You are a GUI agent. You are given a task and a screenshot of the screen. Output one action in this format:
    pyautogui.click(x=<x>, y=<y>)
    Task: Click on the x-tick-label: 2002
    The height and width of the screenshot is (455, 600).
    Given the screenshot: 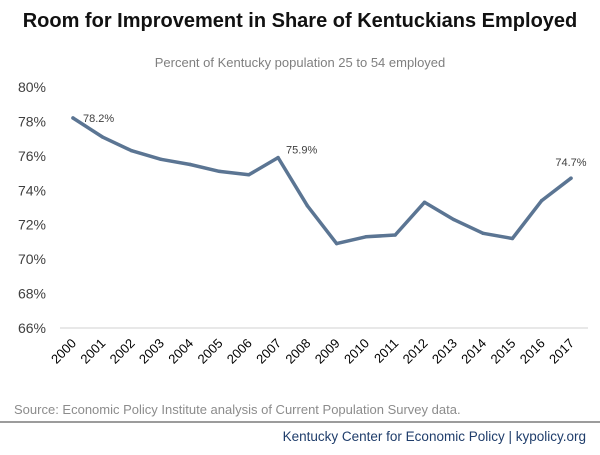 What is the action you would take?
    pyautogui.click(x=122, y=351)
    